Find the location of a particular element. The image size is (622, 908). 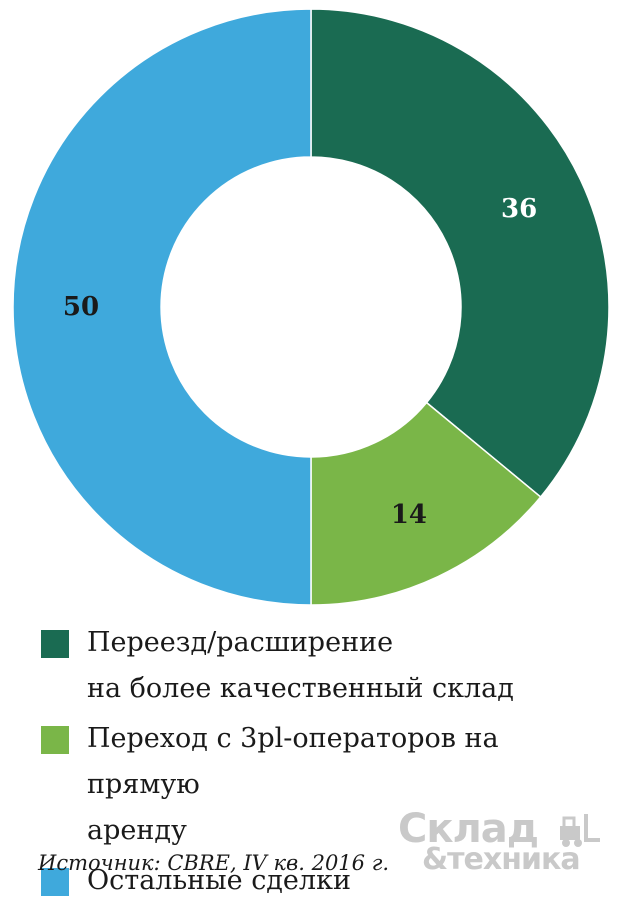

legend-swatch-3pl is located at coordinates (55, 740).